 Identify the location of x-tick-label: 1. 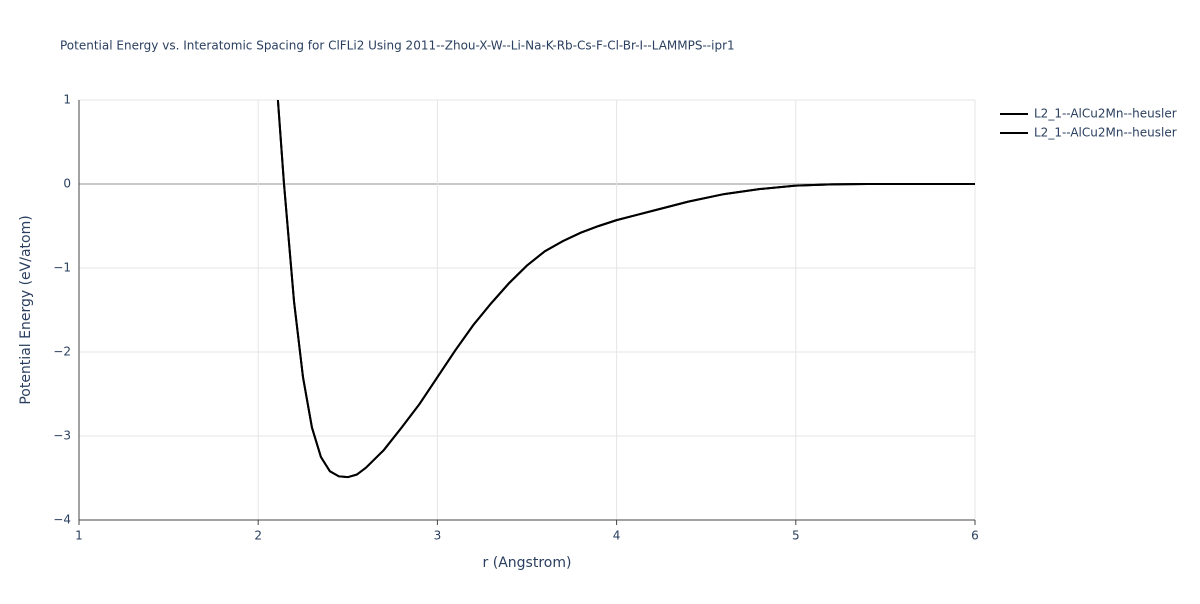
(79, 536).